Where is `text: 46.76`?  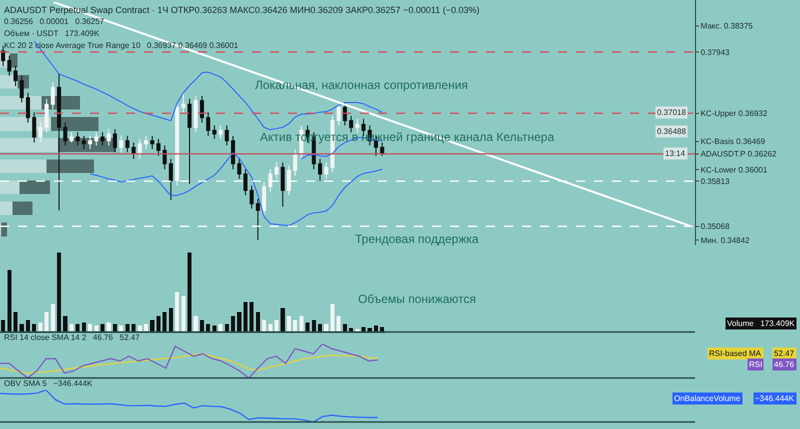
text: 46.76 is located at coordinates (784, 364).